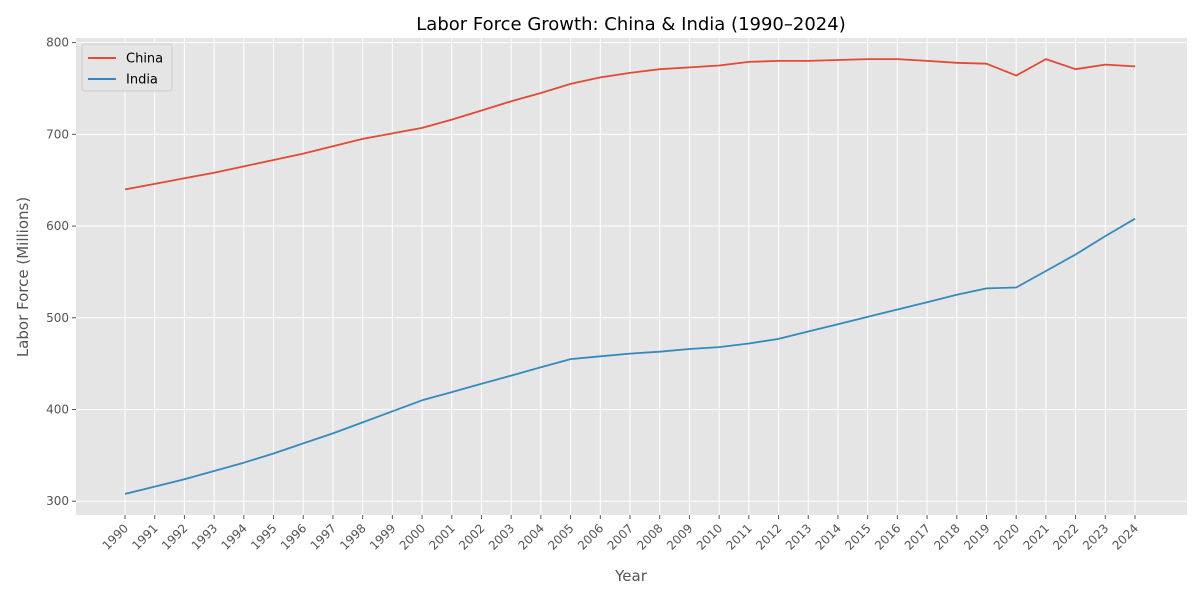 The image size is (1200, 600). I want to click on y-tick-label: 300, so click(57, 501).